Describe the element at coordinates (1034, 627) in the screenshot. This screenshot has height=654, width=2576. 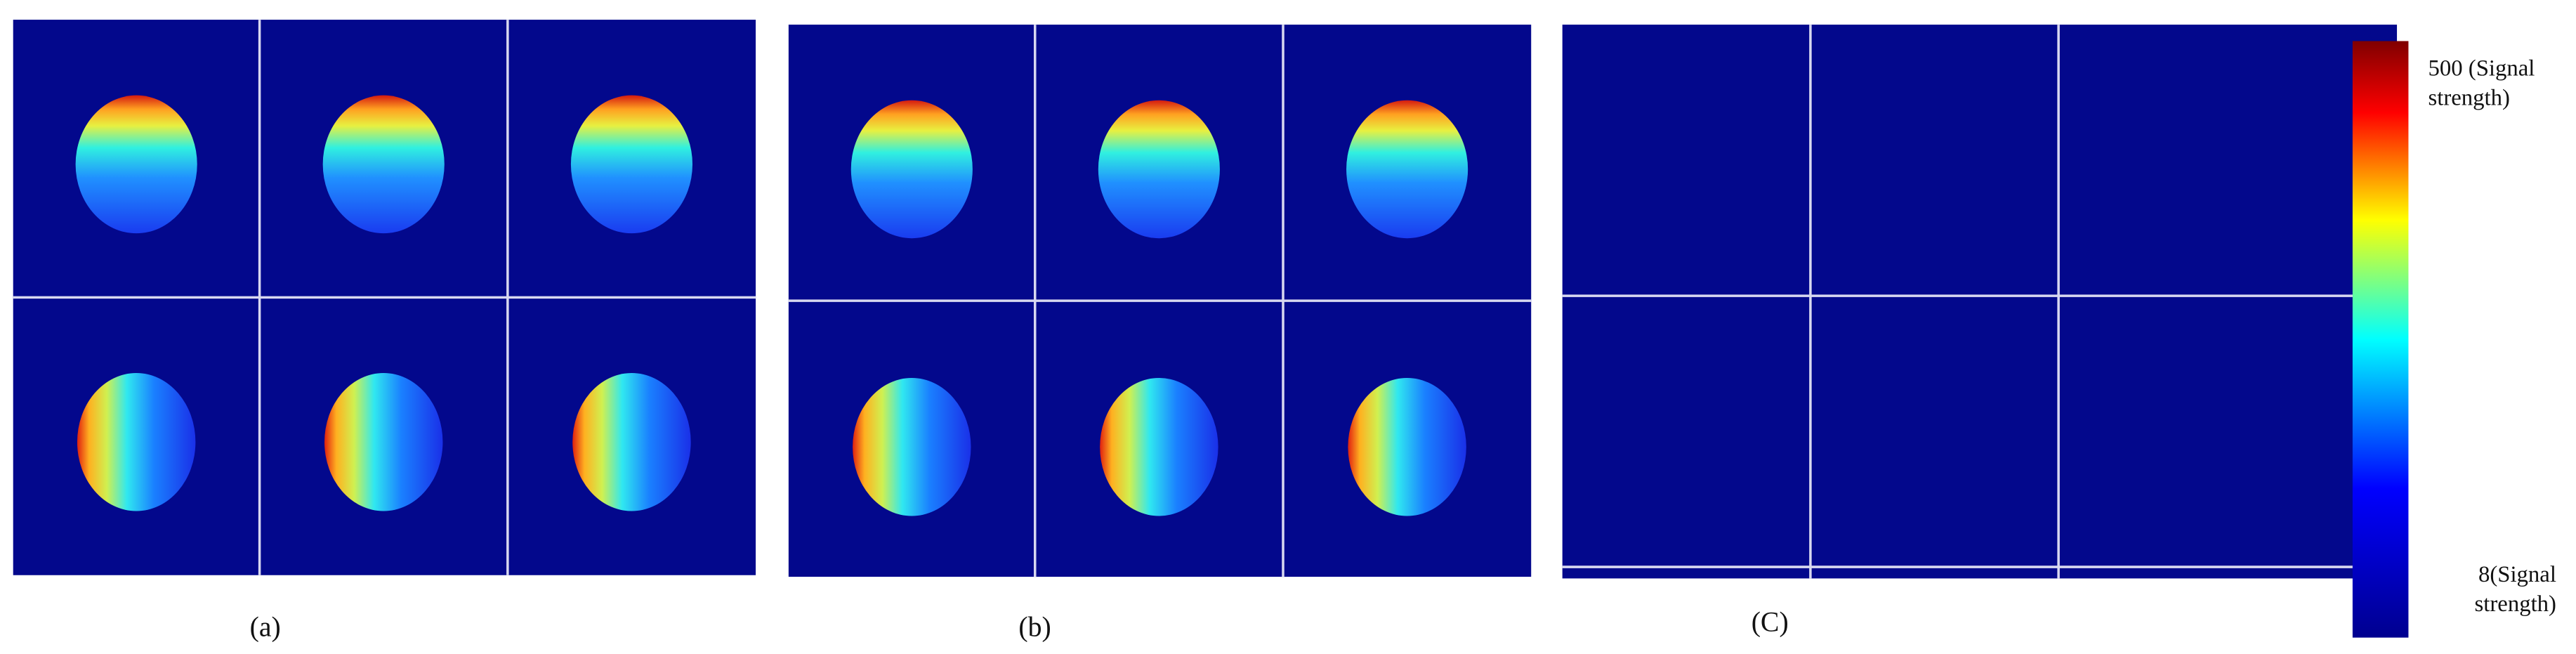
I see `panel-label: (b)` at that location.